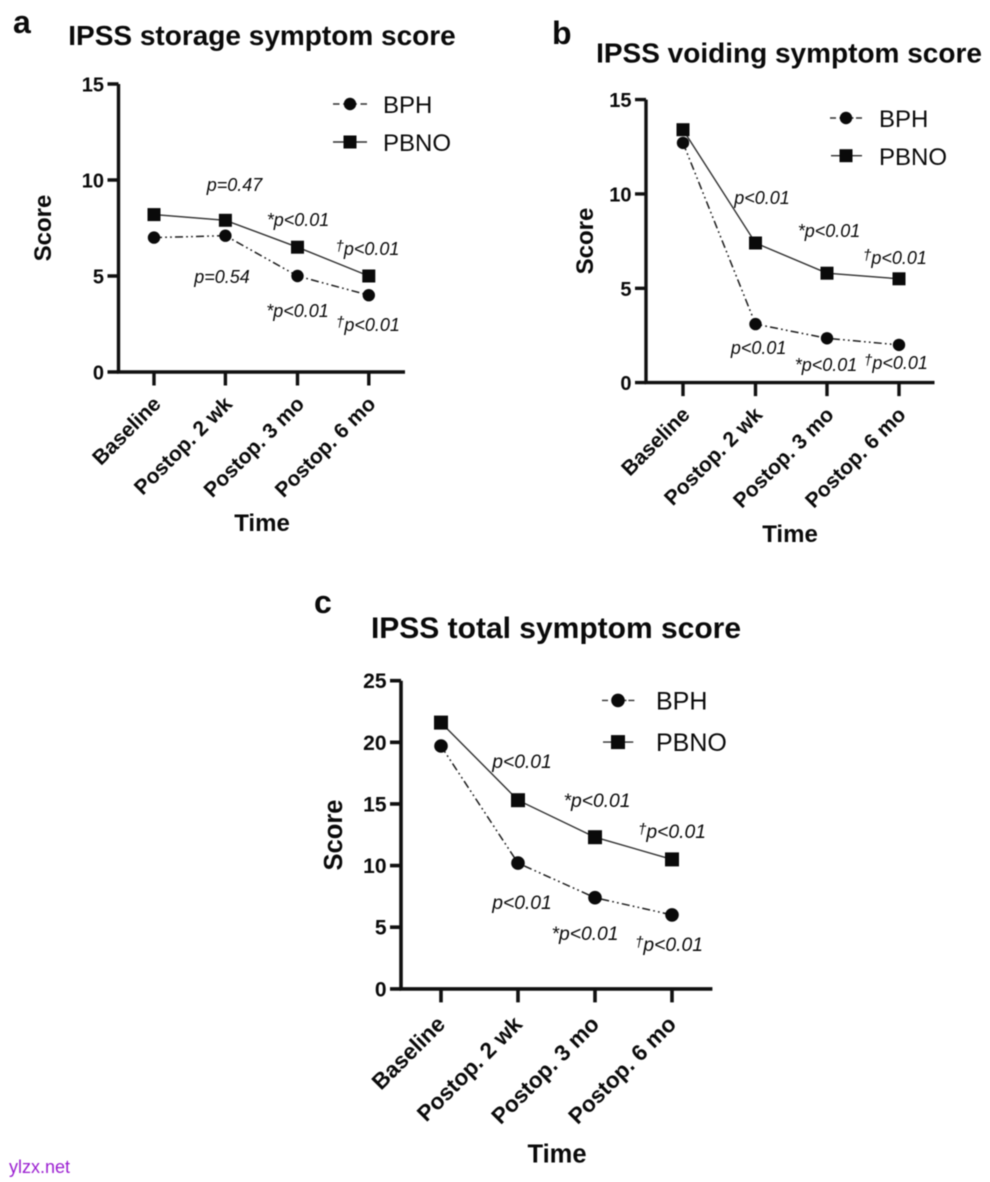 The image size is (990, 1182). I want to click on svg-text: IPSS storage symptom score, so click(261, 35).